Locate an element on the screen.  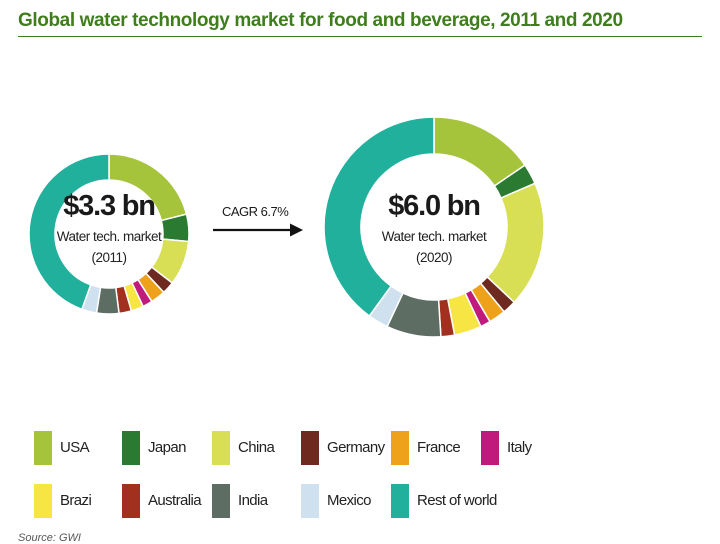
donut-2011 is located at coordinates (109, 234).